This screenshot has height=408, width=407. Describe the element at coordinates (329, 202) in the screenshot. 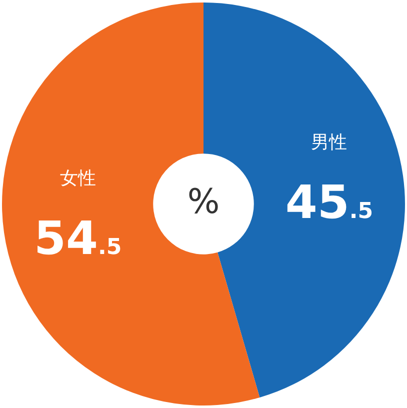

I see `data-label: 45.5` at that location.